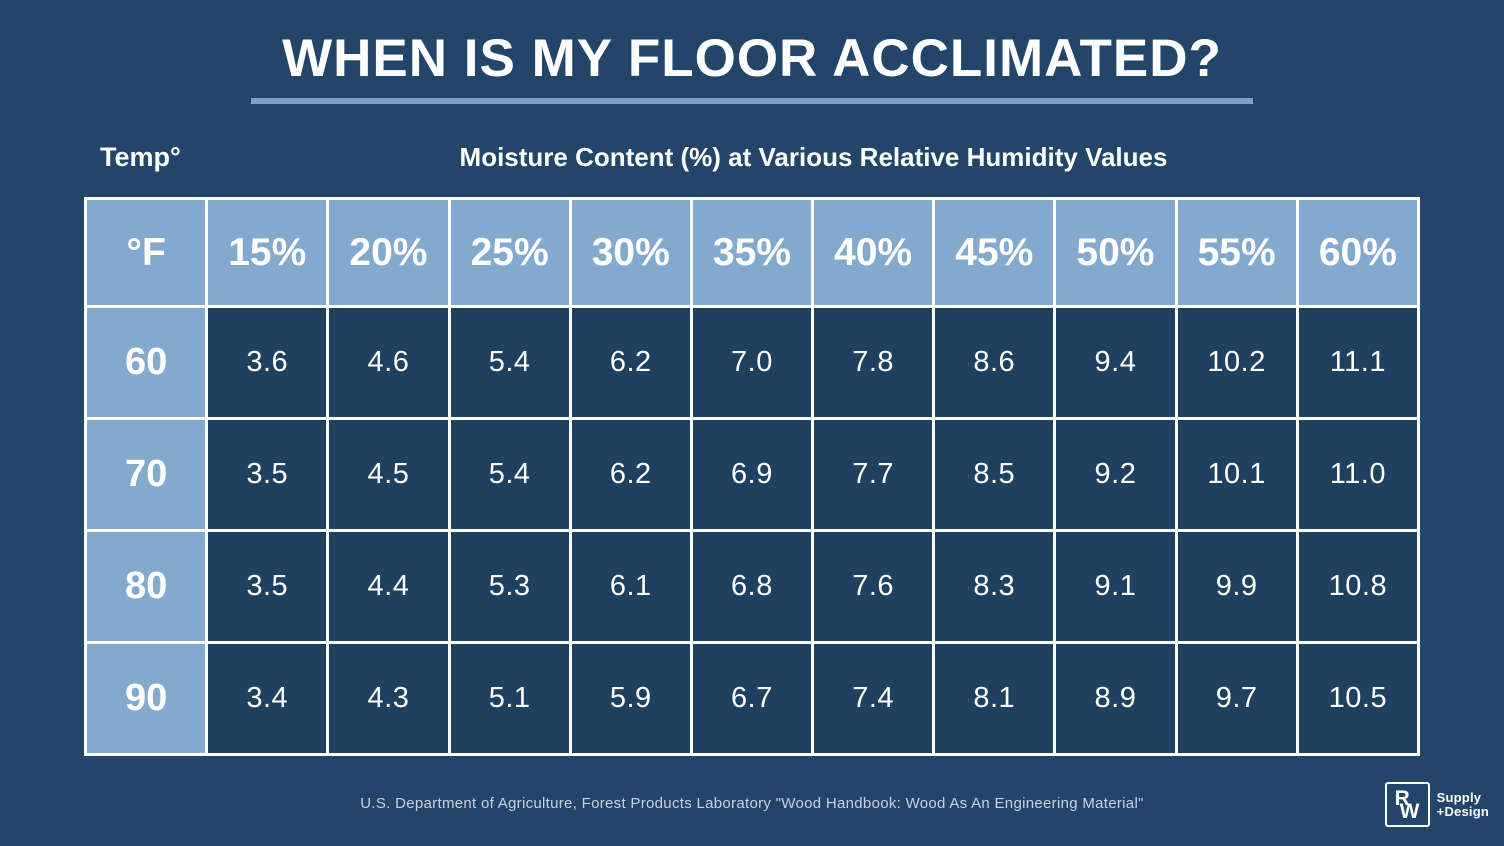  I want to click on moisture-value-cell: 5.9, so click(630, 698).